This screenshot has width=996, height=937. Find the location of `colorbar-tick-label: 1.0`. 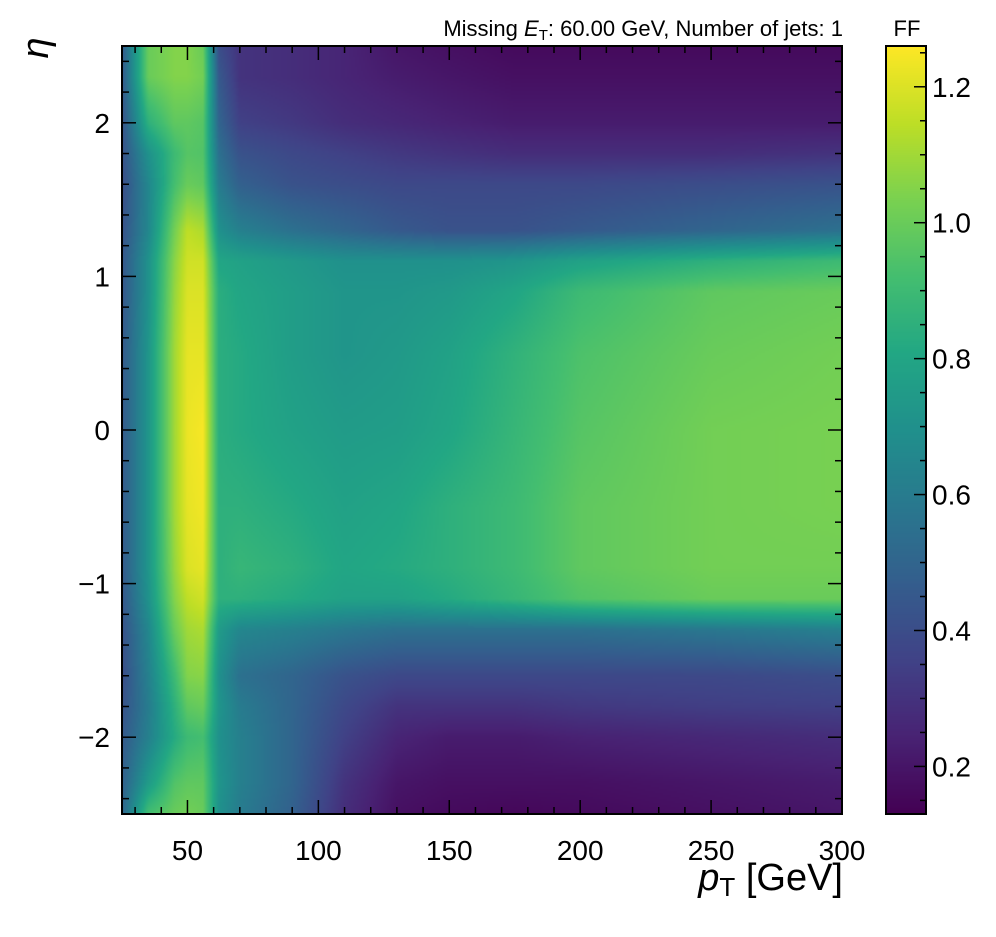

colorbar-tick-label: 1.0 is located at coordinates (951, 223).